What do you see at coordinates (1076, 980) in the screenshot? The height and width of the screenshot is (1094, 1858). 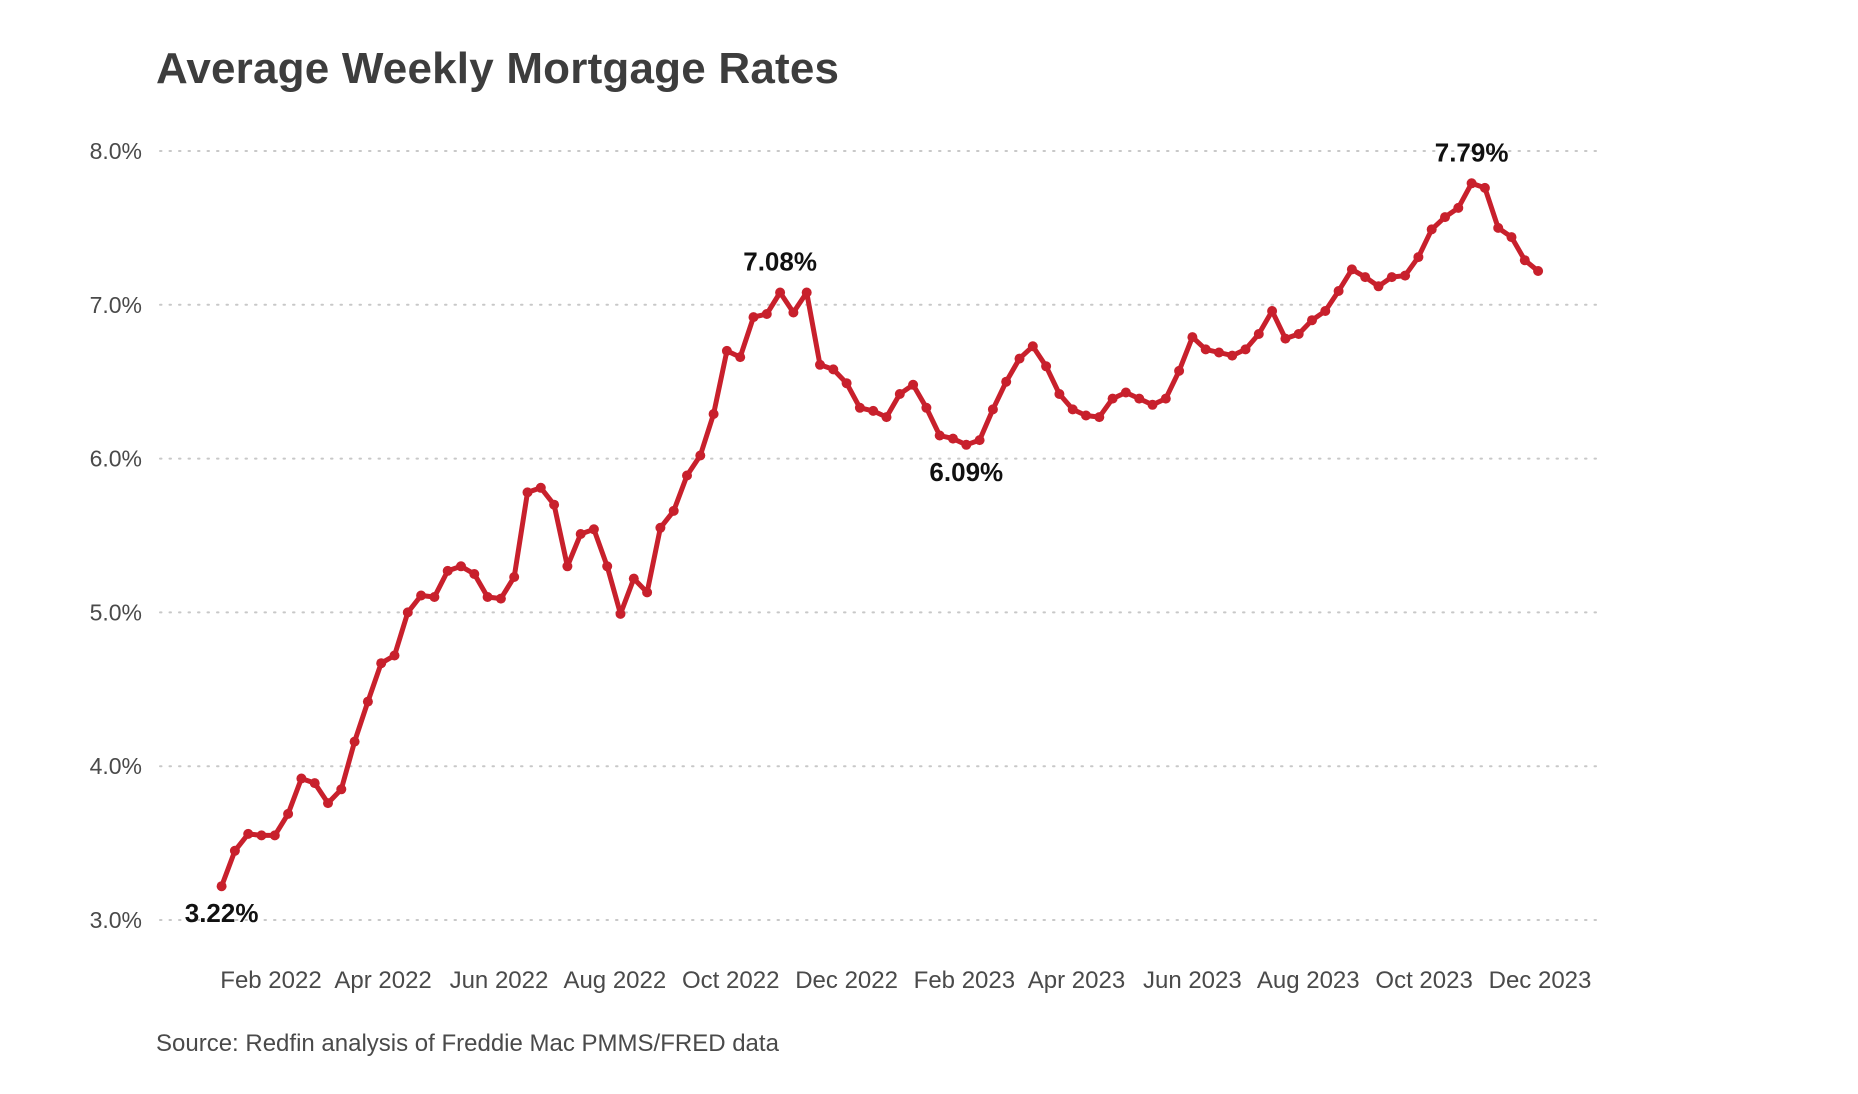 I see `x-tick-label: Apr 2023` at bounding box center [1076, 980].